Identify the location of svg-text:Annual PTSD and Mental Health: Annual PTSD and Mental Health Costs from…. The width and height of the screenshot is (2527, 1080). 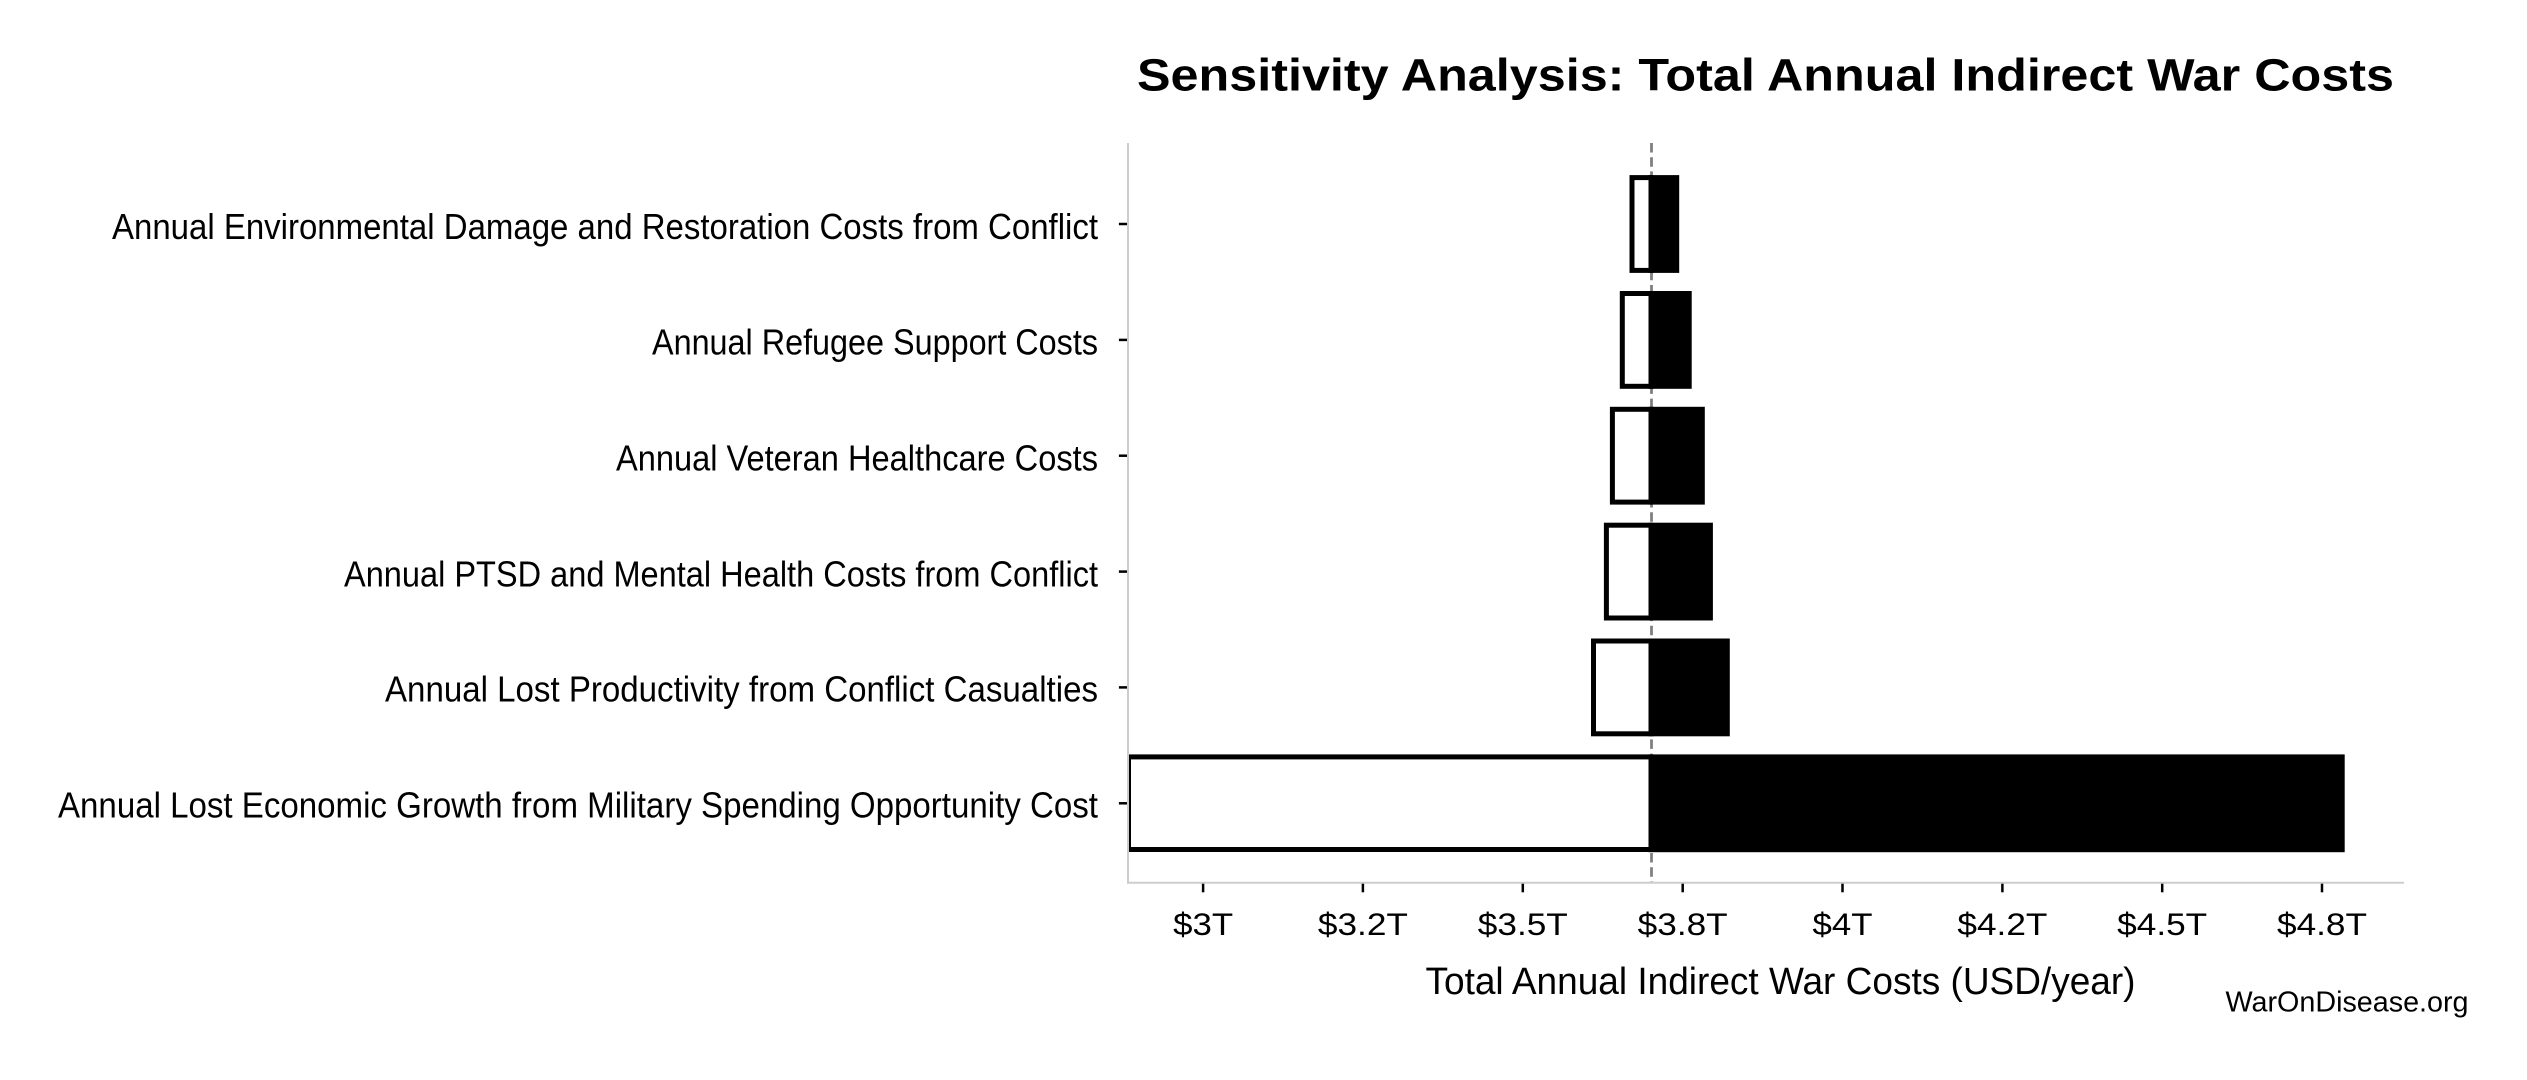
(721, 573).